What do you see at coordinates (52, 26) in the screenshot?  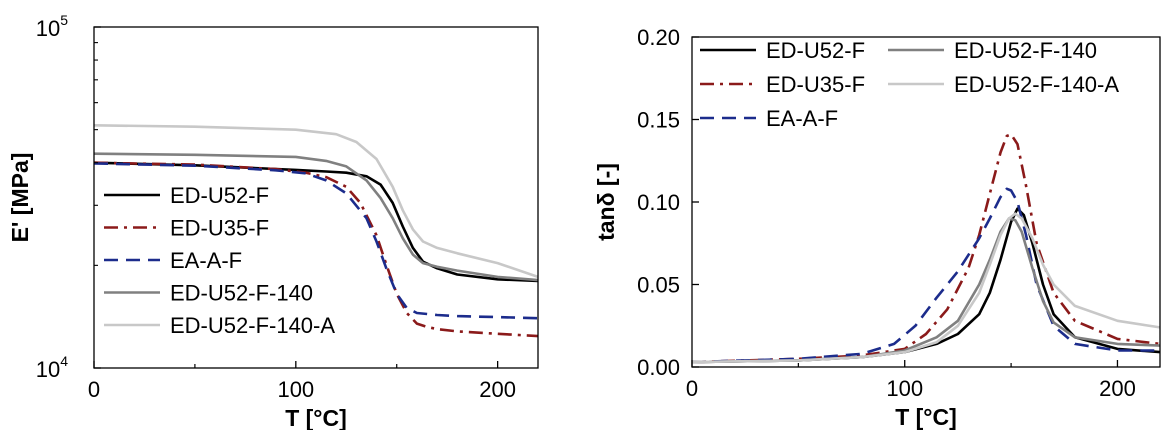 I see `y-tick-label: 10⁵` at bounding box center [52, 26].